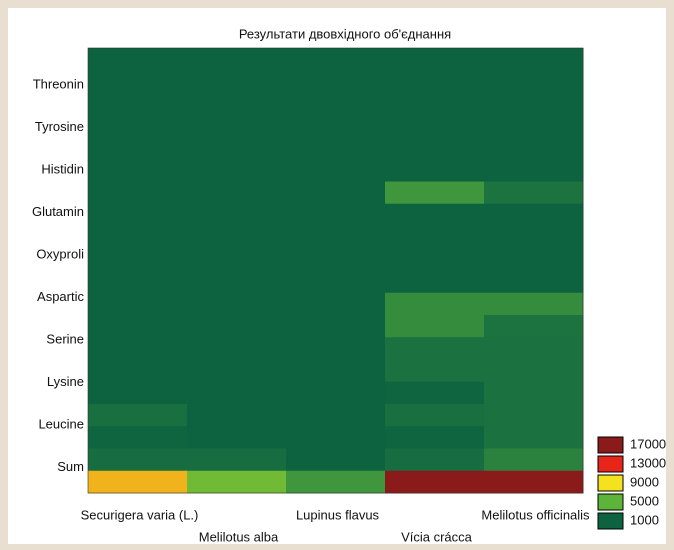 The image size is (674, 550). What do you see at coordinates (140, 514) in the screenshot?
I see `x-tick-label: Securigera varia (L.)` at bounding box center [140, 514].